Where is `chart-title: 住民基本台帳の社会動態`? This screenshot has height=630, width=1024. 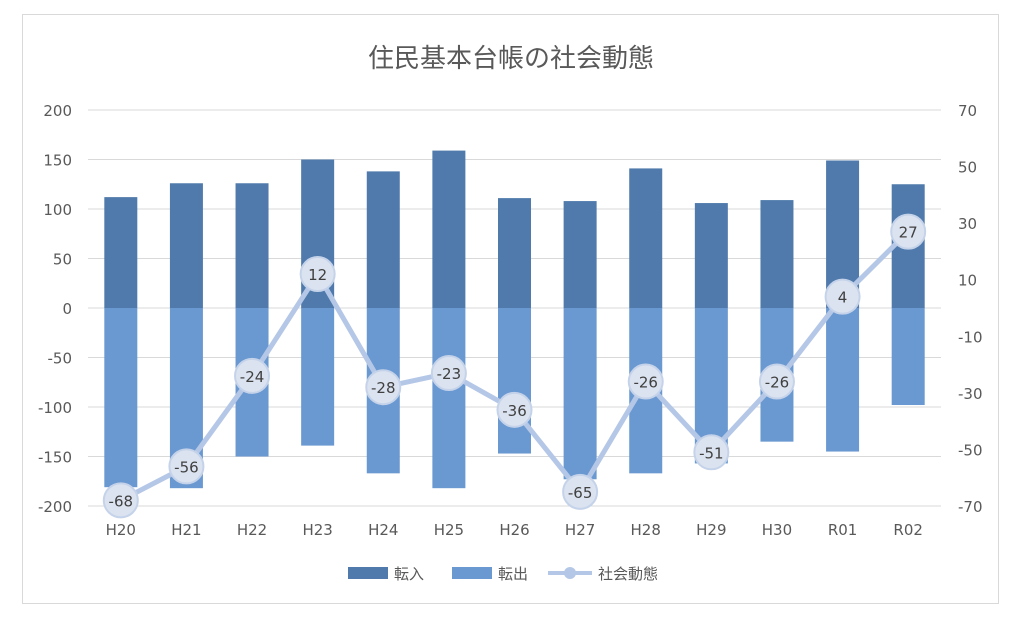
chart-title: 住民基本台帳の社会動態 is located at coordinates (511, 59).